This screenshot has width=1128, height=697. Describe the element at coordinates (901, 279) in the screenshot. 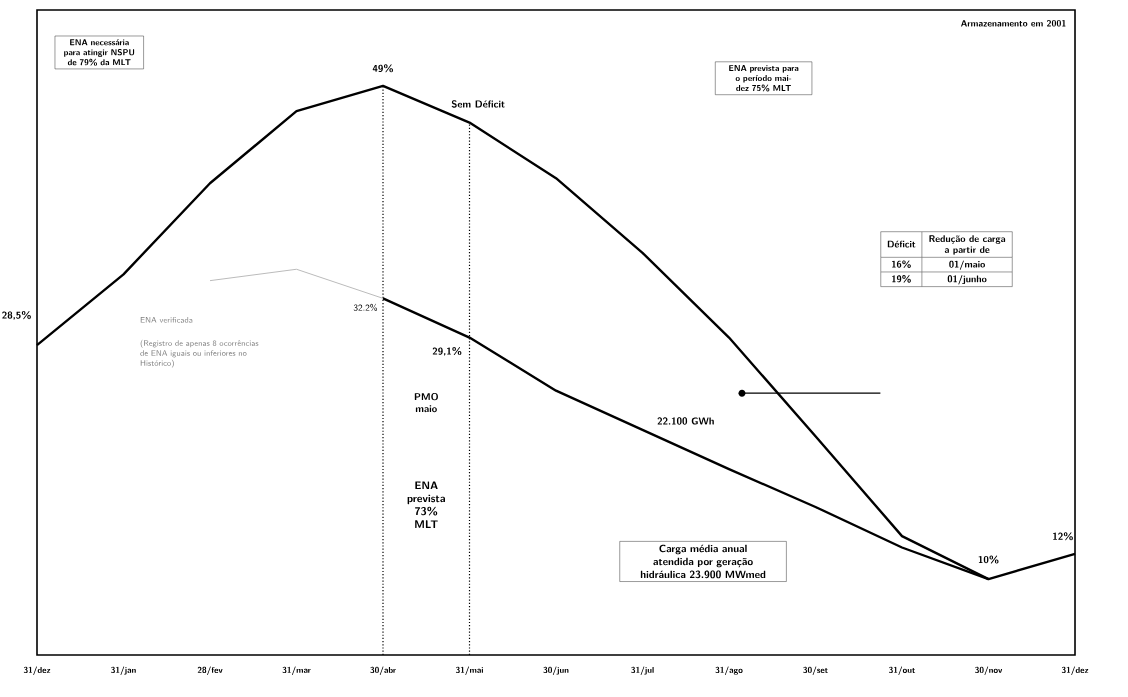

I see `annotation: 19%` at that location.